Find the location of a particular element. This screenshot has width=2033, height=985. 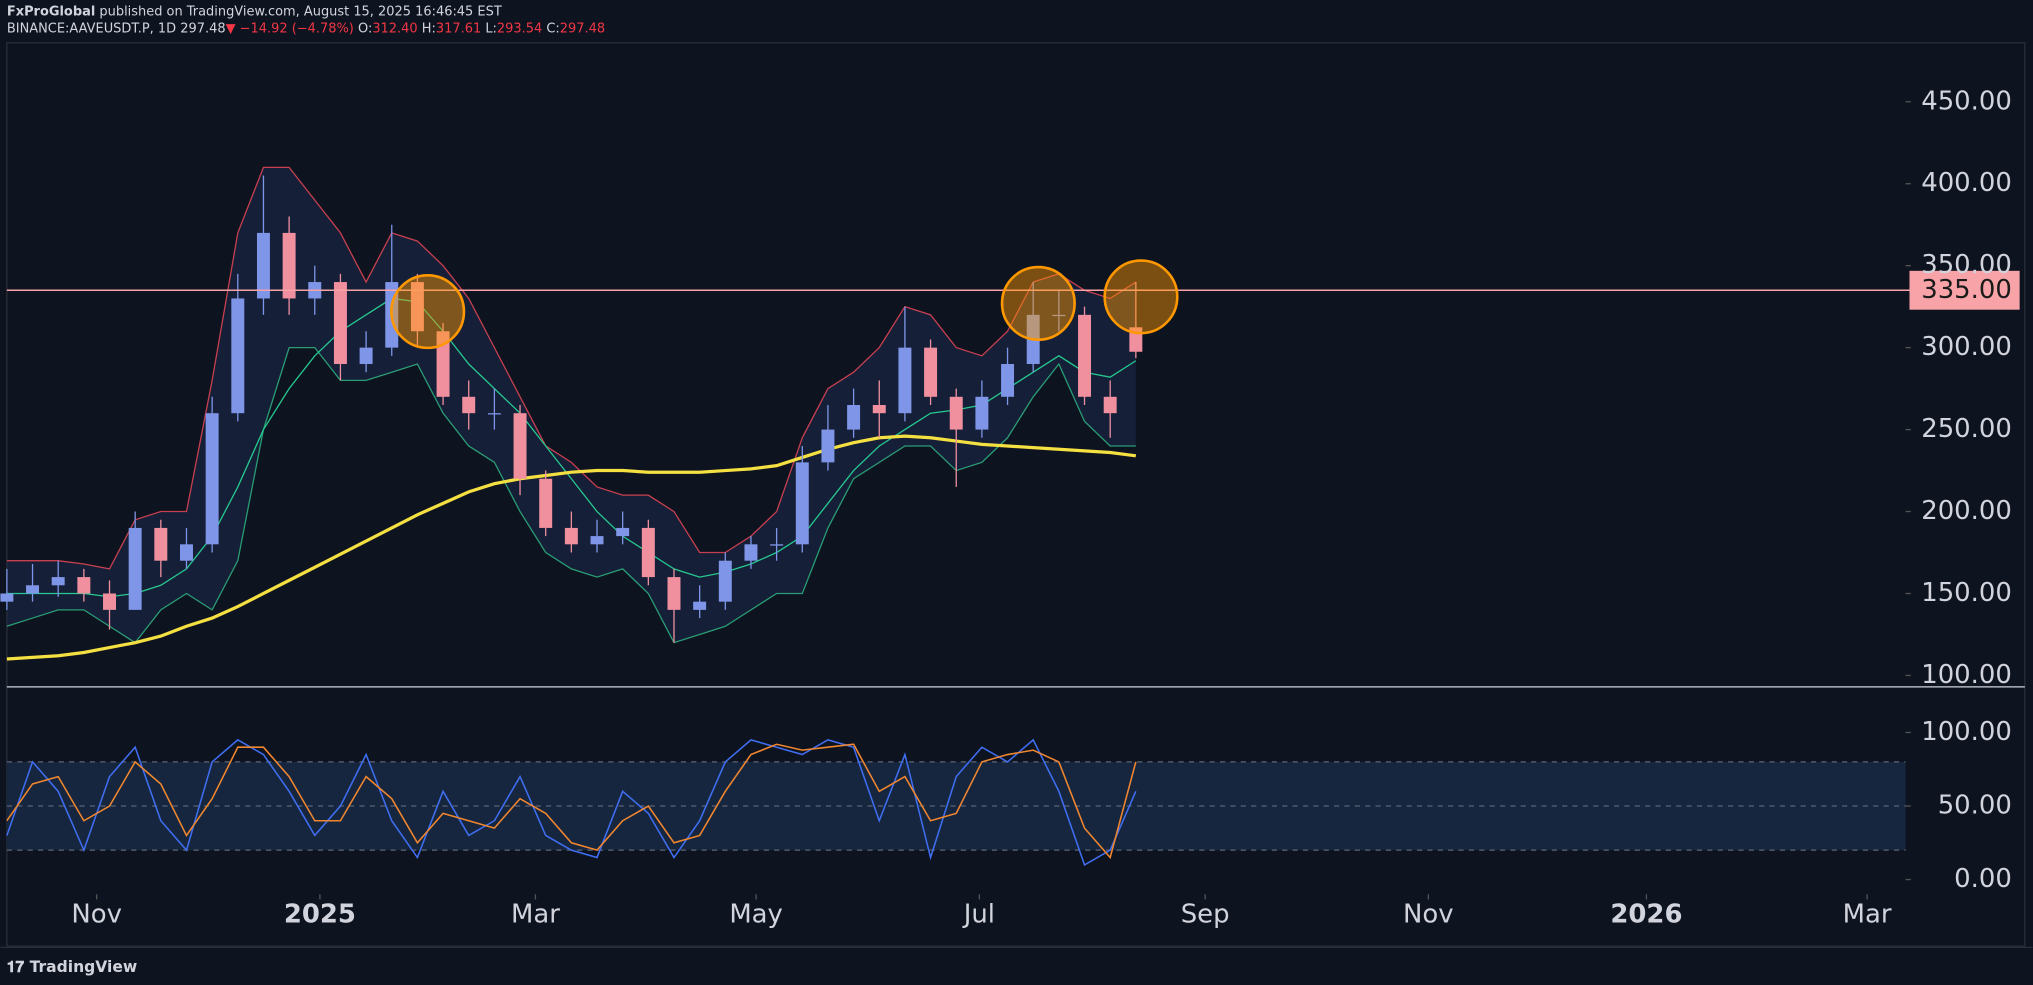

y-tick-label: 350.00 is located at coordinates (1966, 265).